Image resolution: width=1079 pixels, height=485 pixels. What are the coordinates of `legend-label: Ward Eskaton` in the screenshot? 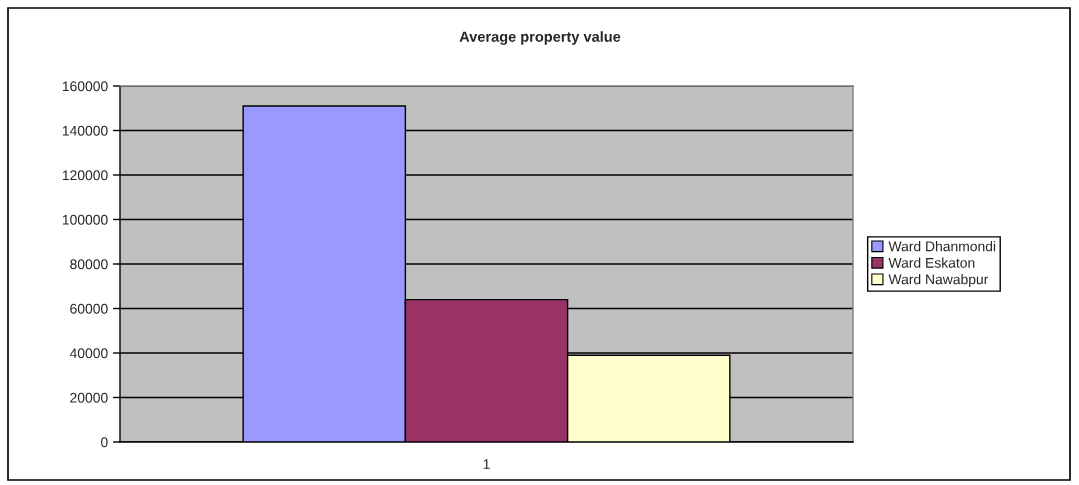 It's located at (931, 262).